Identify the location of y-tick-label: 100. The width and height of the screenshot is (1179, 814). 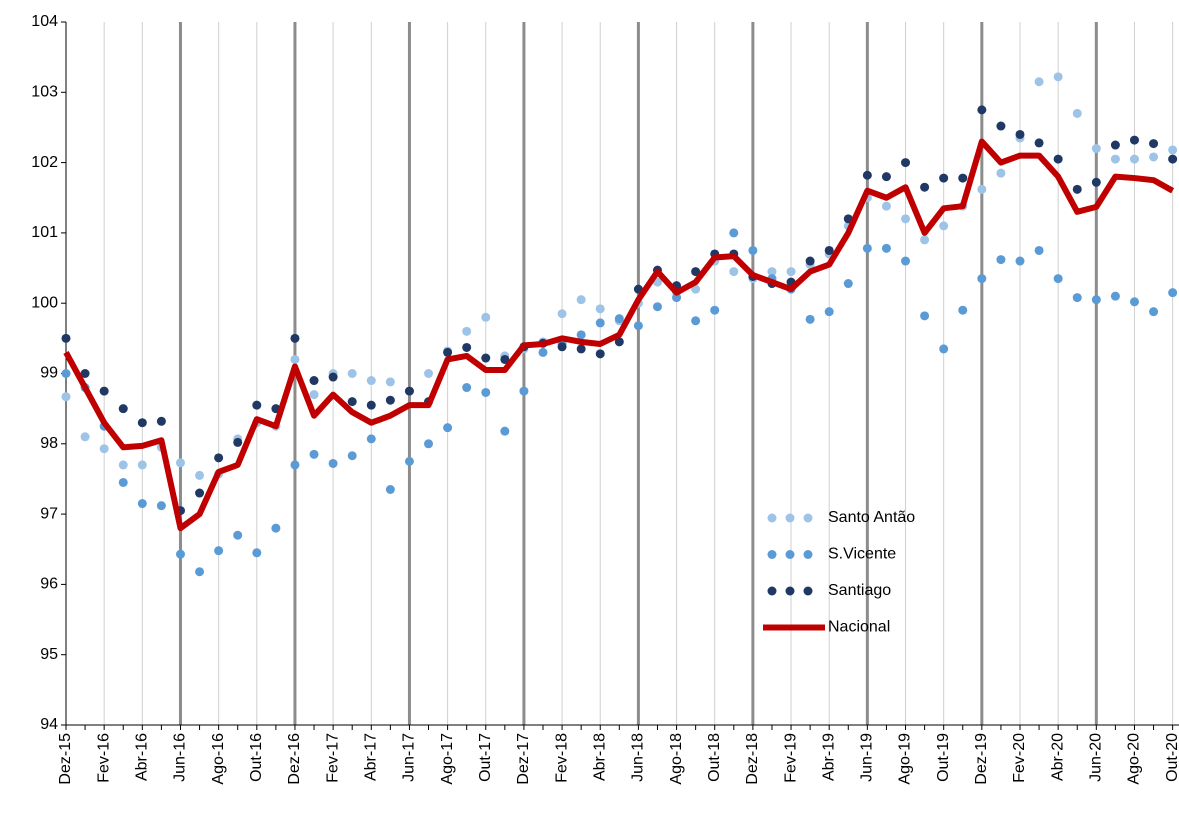
(44, 302).